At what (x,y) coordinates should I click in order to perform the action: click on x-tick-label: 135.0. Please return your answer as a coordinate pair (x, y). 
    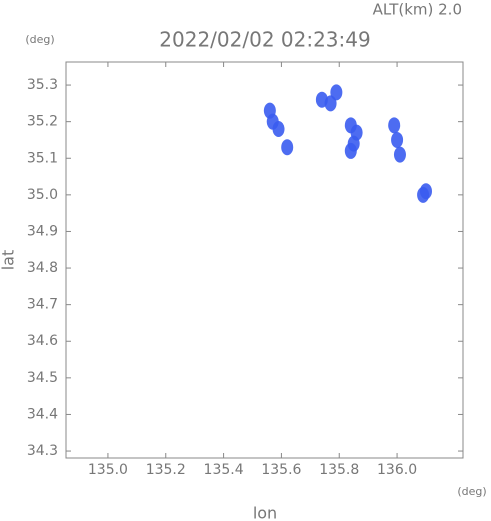
    Looking at the image, I should click on (108, 470).